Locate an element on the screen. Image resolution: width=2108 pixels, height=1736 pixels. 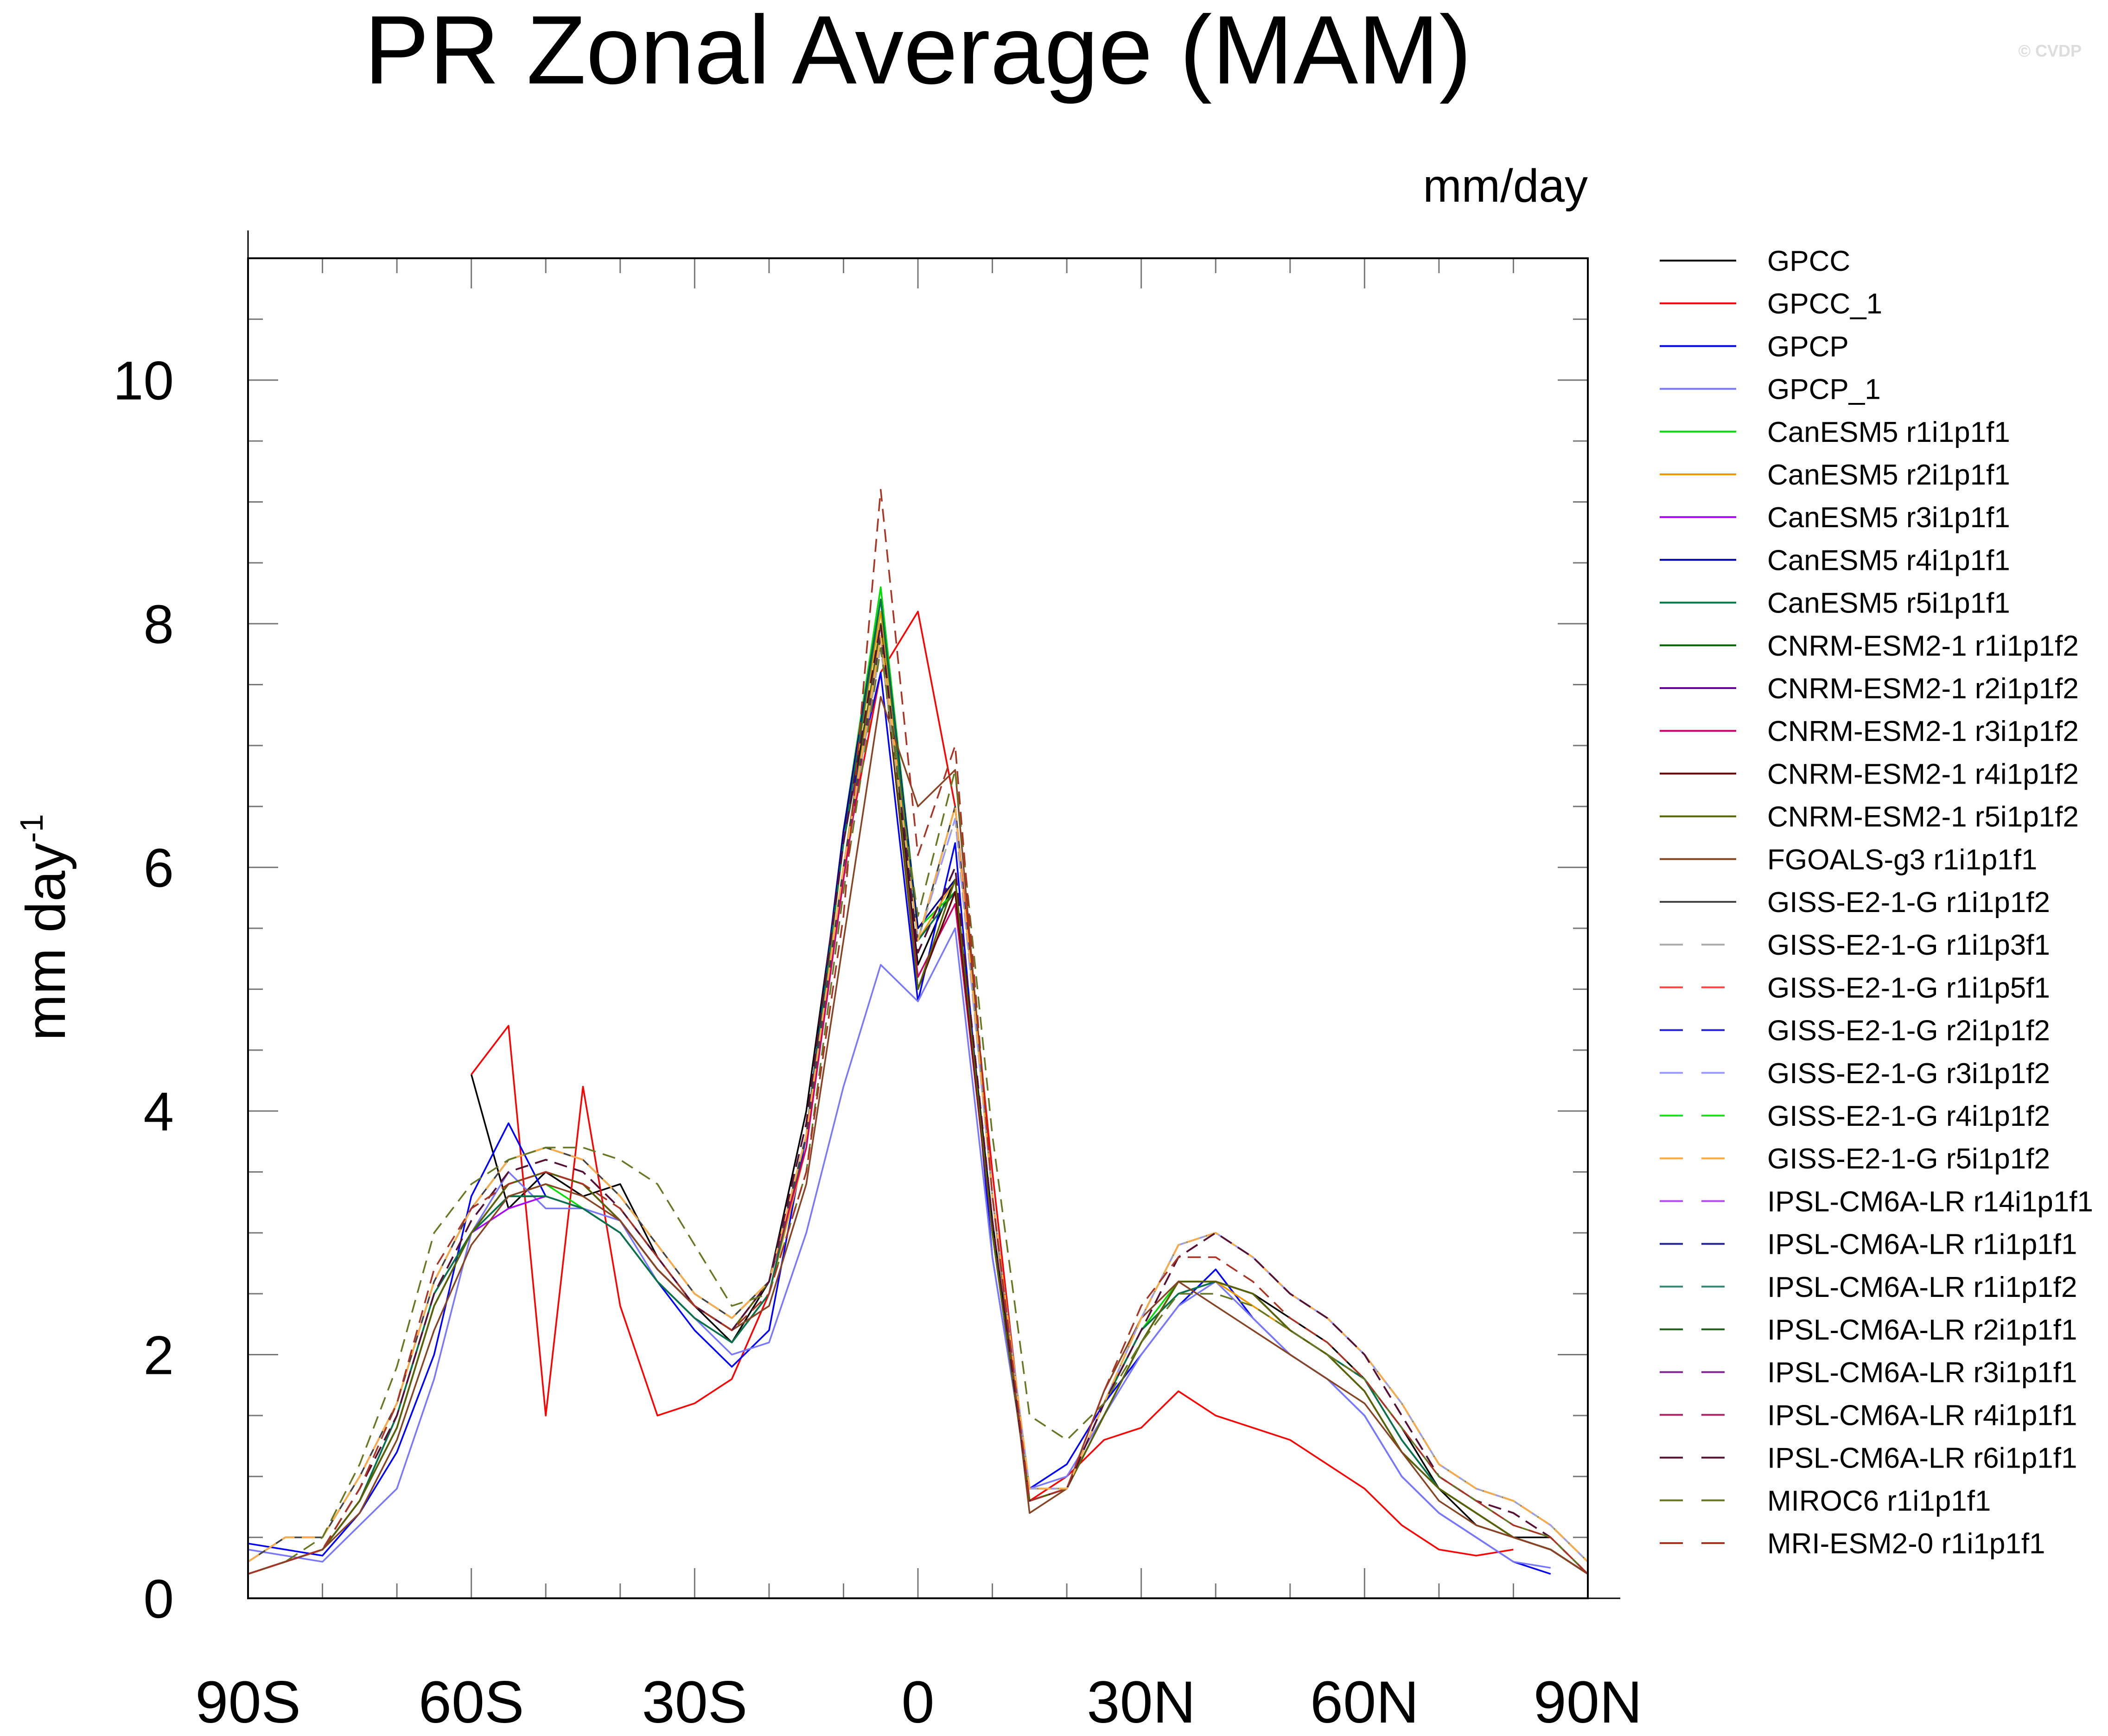
legend-label: CNRM-ESM2-1 r5i1p1f2 is located at coordinates (1923, 817).